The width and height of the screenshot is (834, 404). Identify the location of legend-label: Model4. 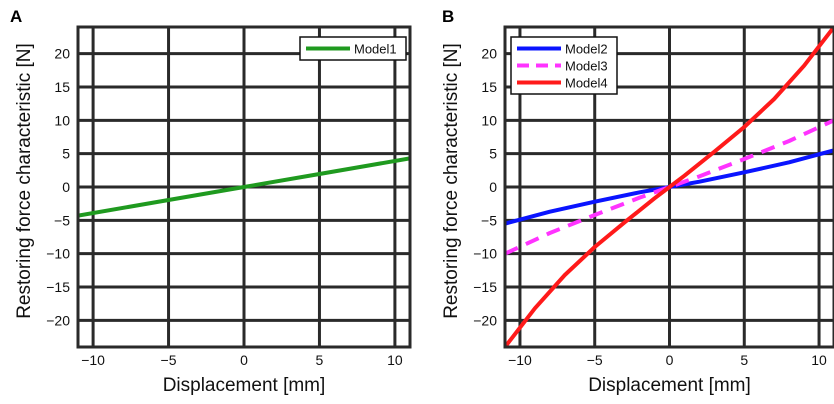
(586, 83).